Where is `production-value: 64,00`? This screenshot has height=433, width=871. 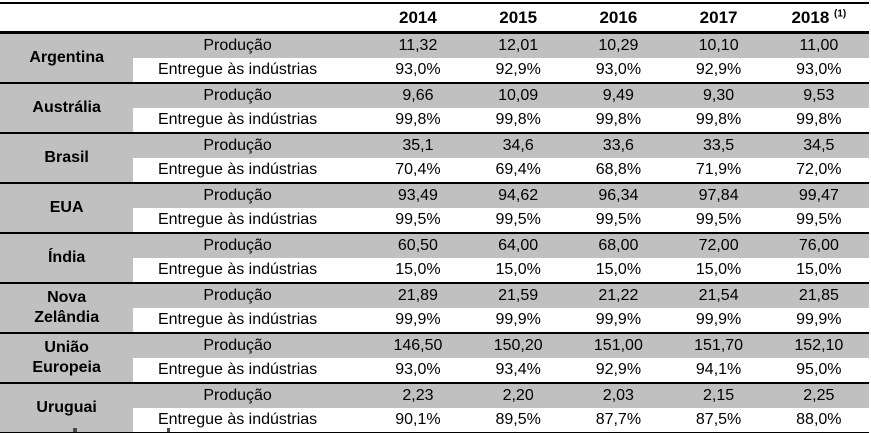
production-value: 64,00 is located at coordinates (518, 245).